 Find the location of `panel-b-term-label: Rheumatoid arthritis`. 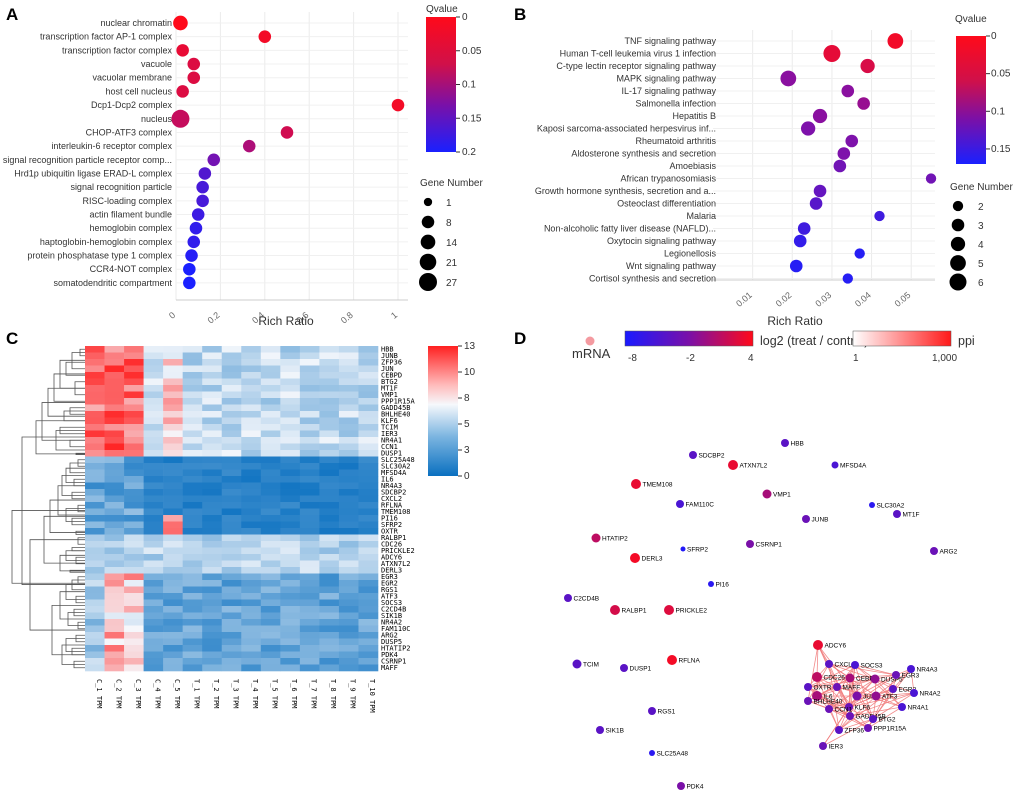

panel-b-term-label: Rheumatoid arthritis is located at coordinates (675, 141).